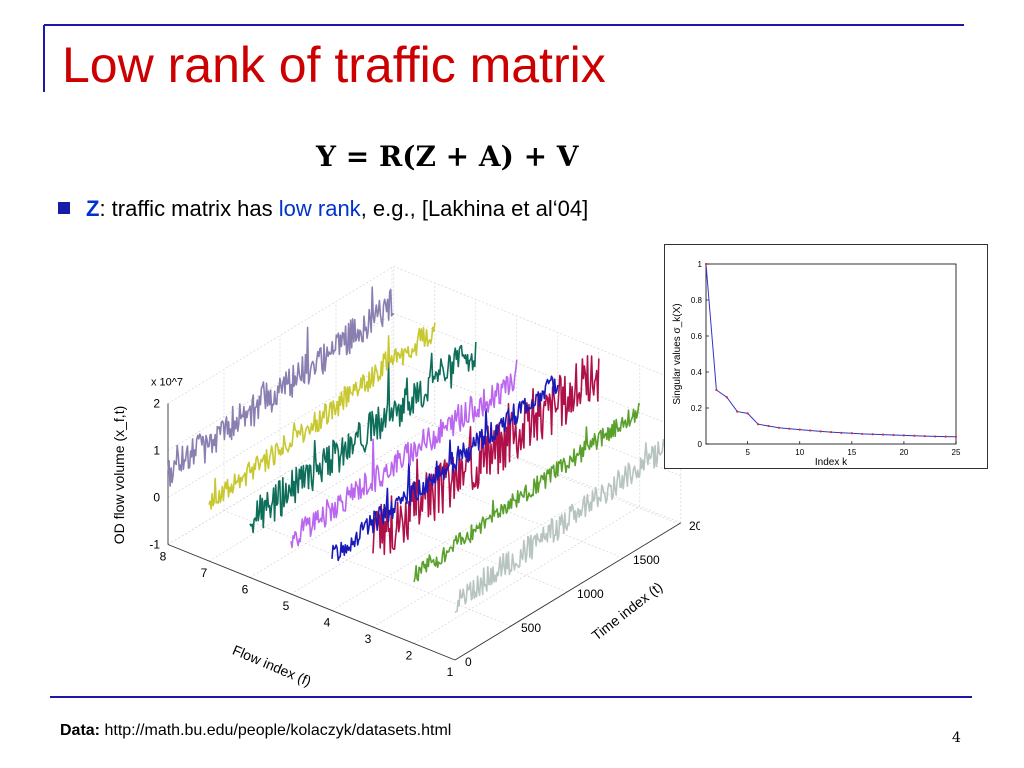 This screenshot has height=768, width=1024. Describe the element at coordinates (511, 697) in the screenshot. I see `footer-frame` at that location.